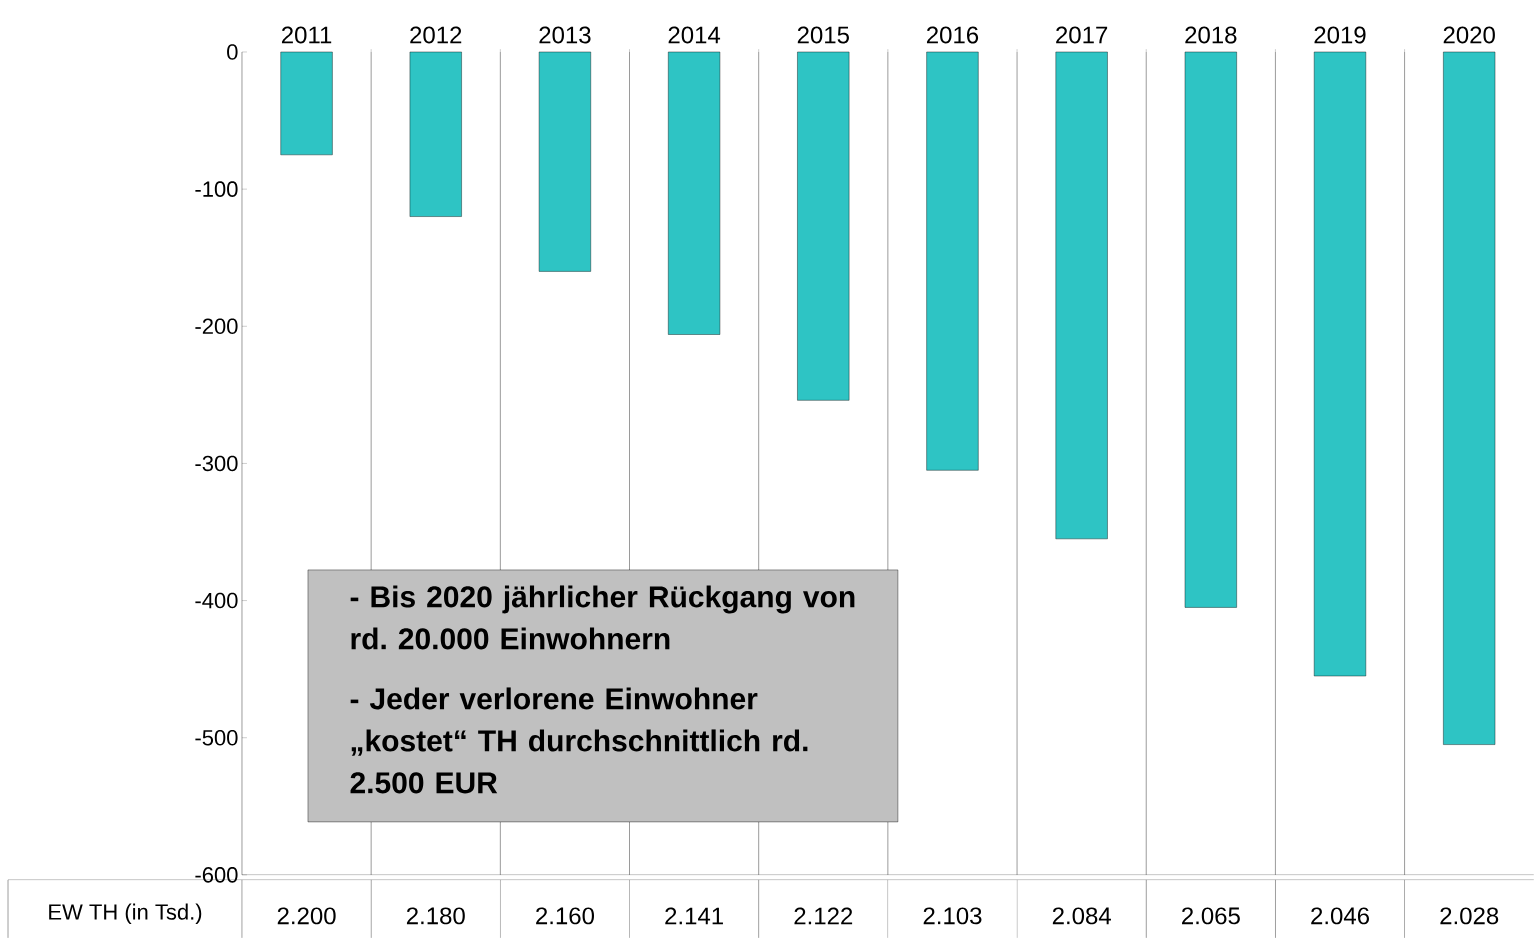 The image size is (1534, 938). What do you see at coordinates (823, 35) in the screenshot?
I see `x-tick-label: 2015` at bounding box center [823, 35].